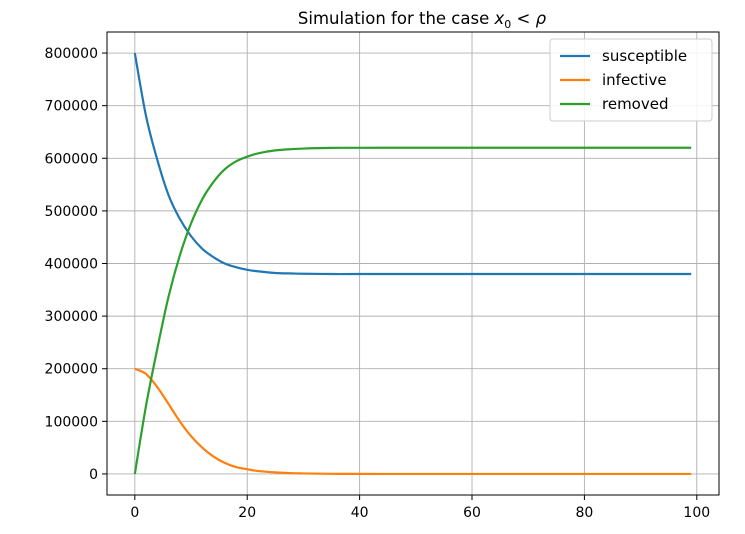 This screenshot has width=745, height=534. What do you see at coordinates (634, 80) in the screenshot?
I see `legend-label-infective: infective` at bounding box center [634, 80].